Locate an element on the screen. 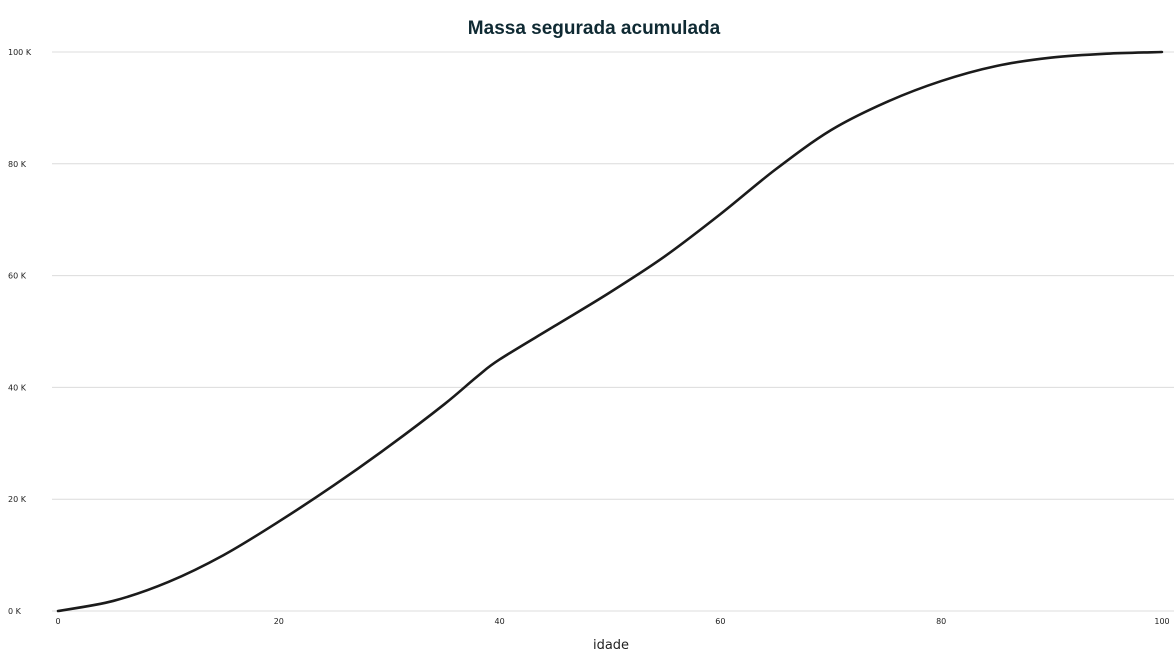 The image size is (1174, 653). x-tick-label: 20 is located at coordinates (279, 621).